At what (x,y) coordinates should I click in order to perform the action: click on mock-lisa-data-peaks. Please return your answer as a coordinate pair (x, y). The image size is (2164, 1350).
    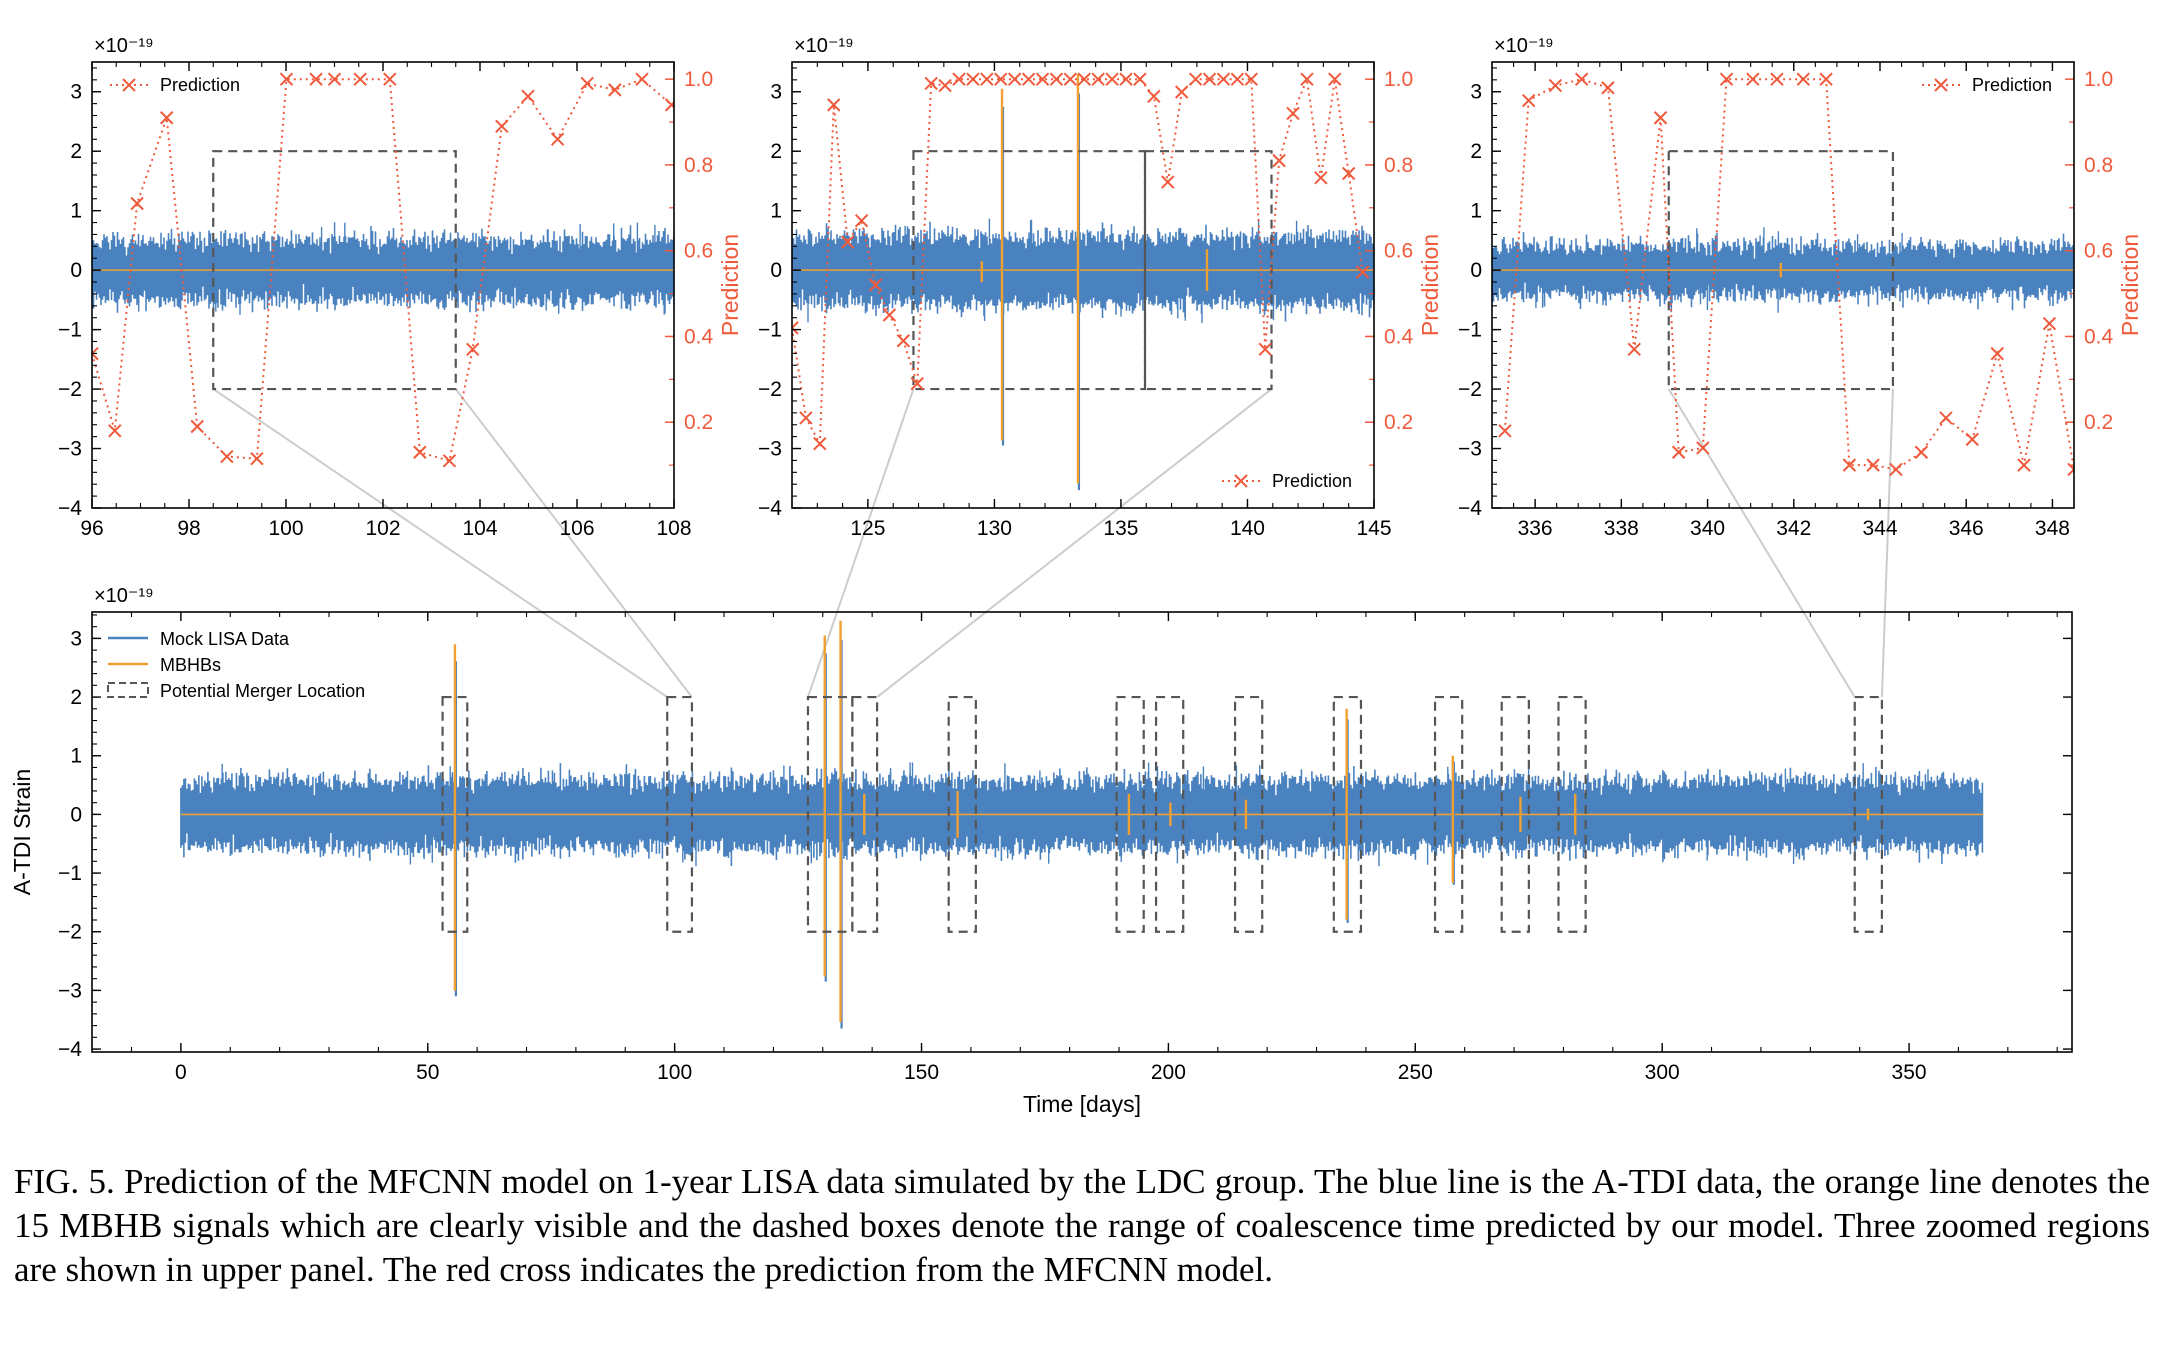
    Looking at the image, I should click on (1075, 814).